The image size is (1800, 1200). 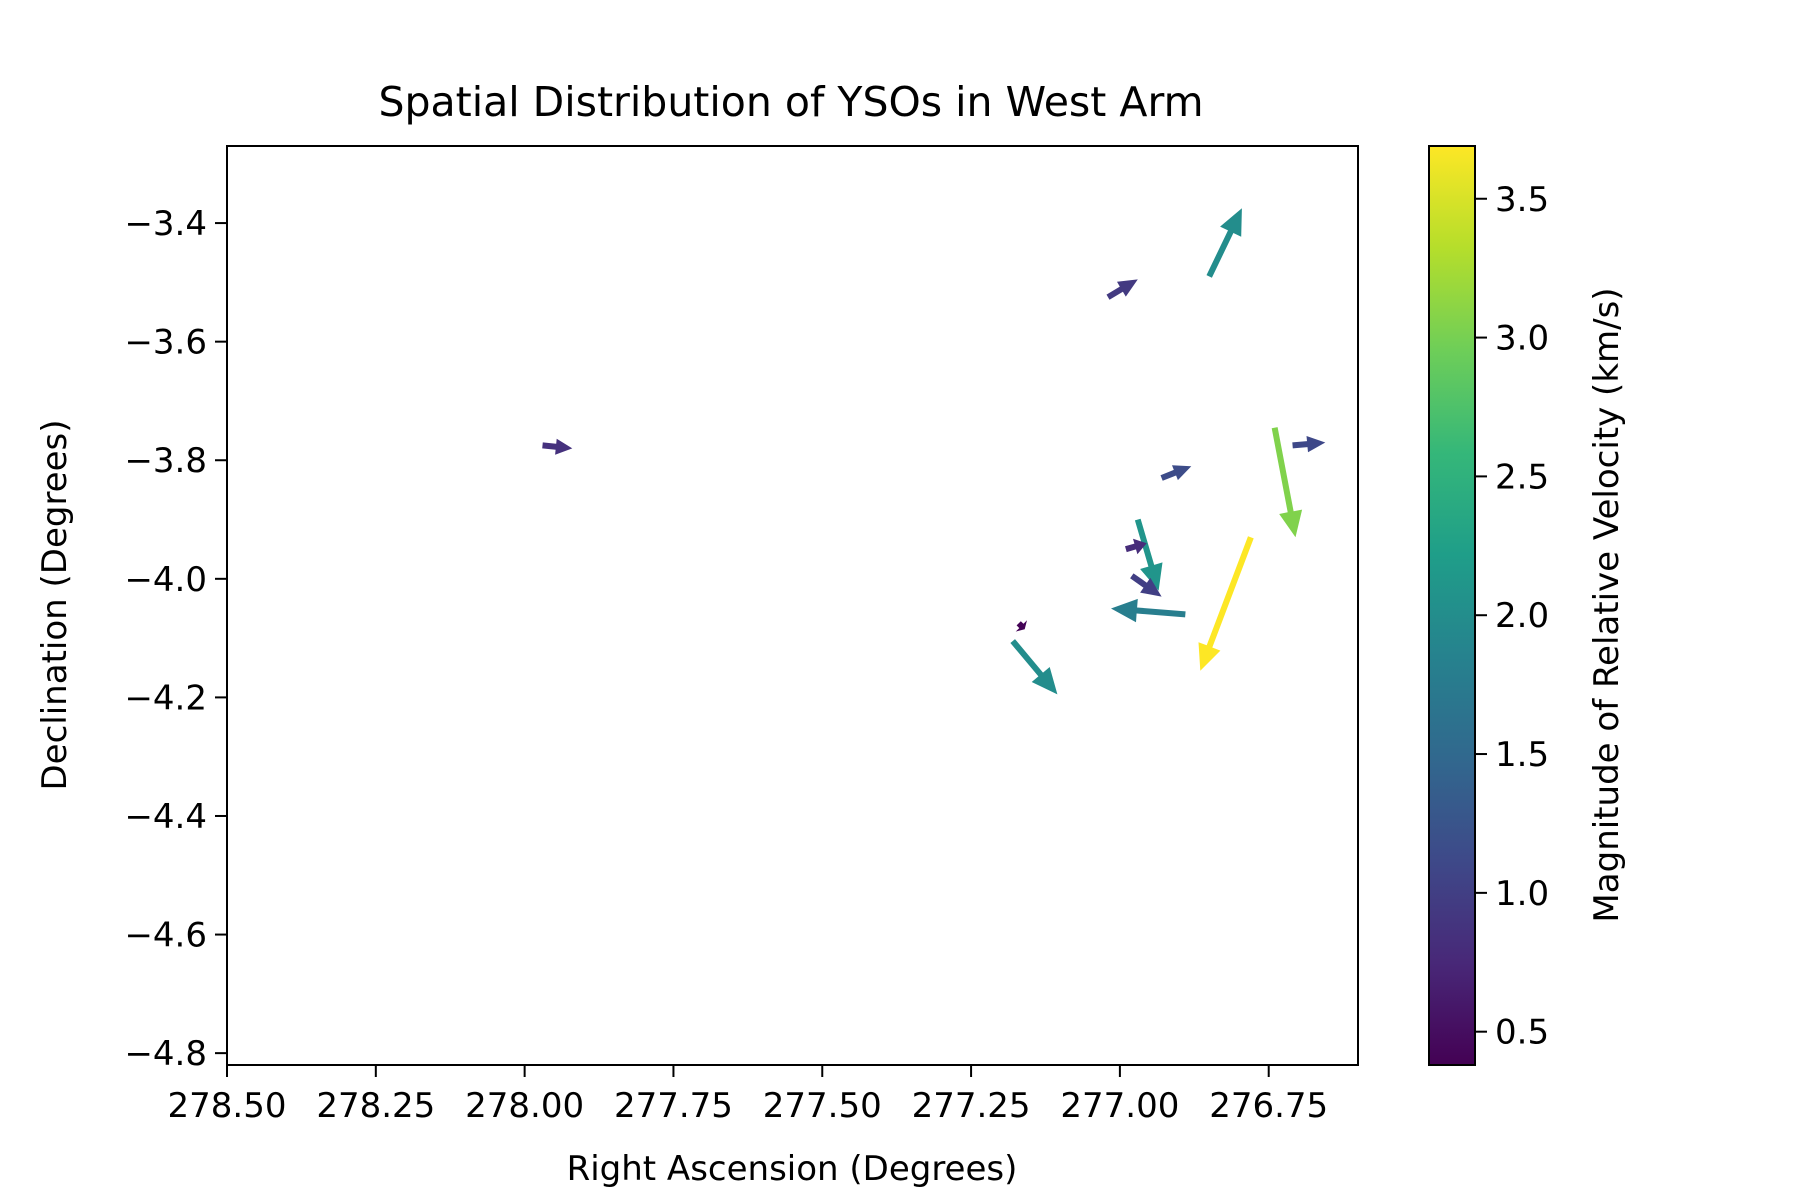 What do you see at coordinates (165, 817) in the screenshot?
I see `y-tick-label: −4.4` at bounding box center [165, 817].